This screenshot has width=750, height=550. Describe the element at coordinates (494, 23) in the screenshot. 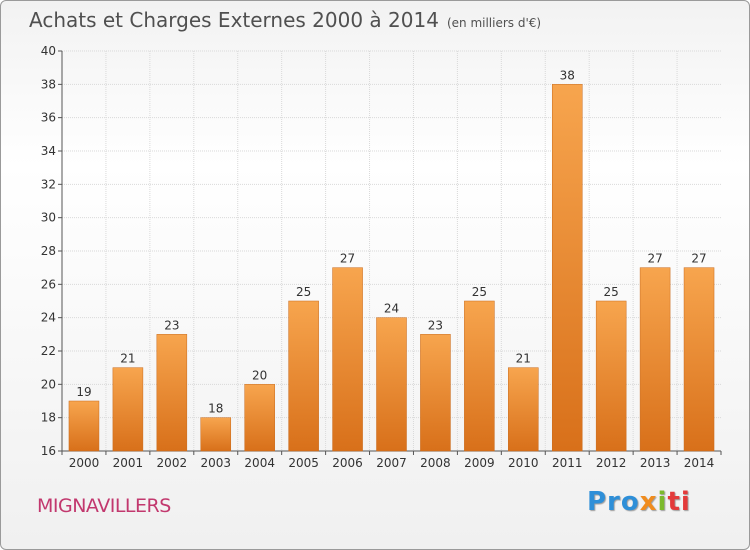

I see `chart-subtitle: (en milliers d'€)` at that location.